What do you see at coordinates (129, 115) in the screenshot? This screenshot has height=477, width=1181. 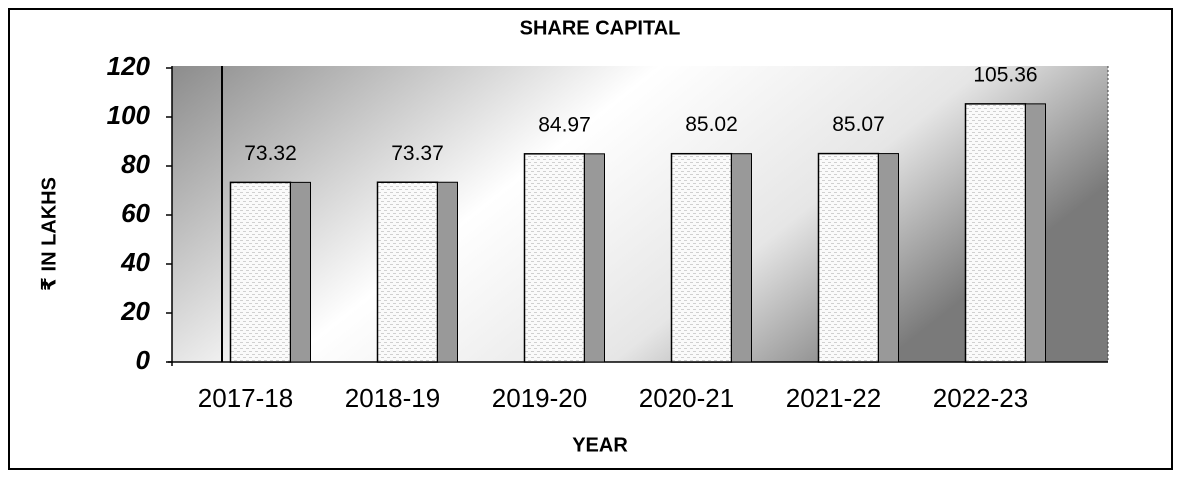 I see `y-tick-label: 100` at bounding box center [129, 115].